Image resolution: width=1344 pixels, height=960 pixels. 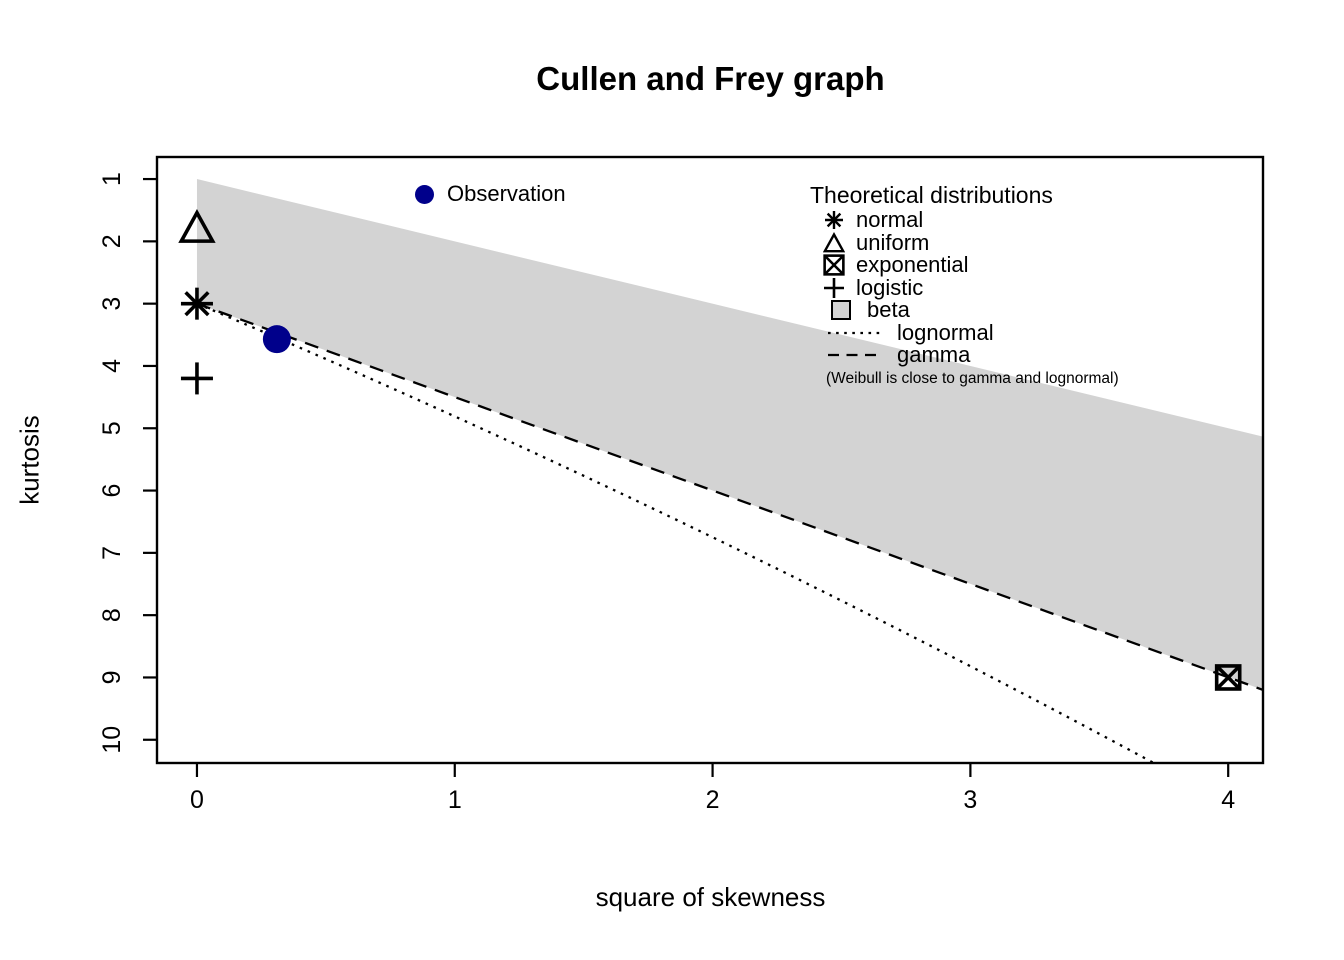 I want to click on logistic-marker, so click(x=196, y=378).